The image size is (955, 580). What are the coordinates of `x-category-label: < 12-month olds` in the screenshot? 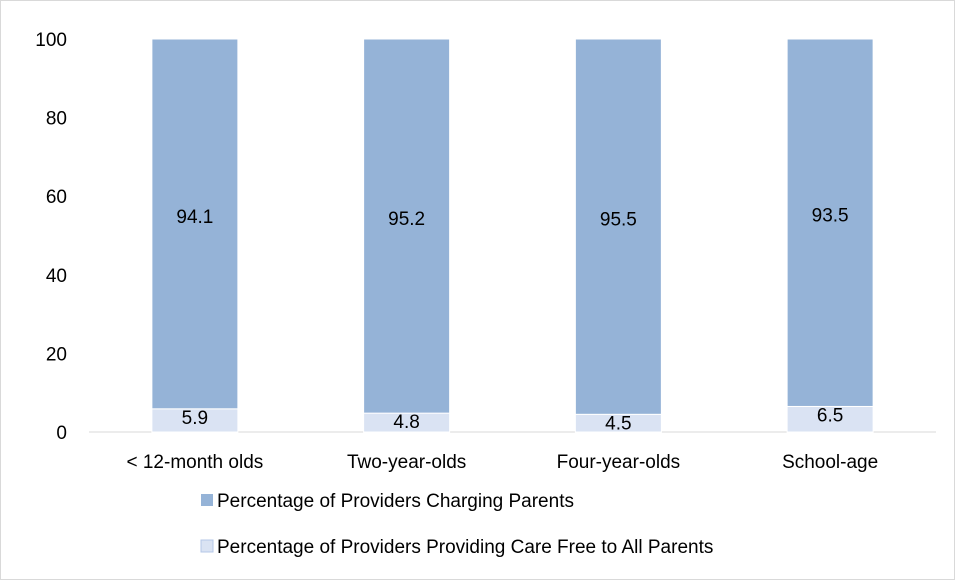 It's located at (194, 462).